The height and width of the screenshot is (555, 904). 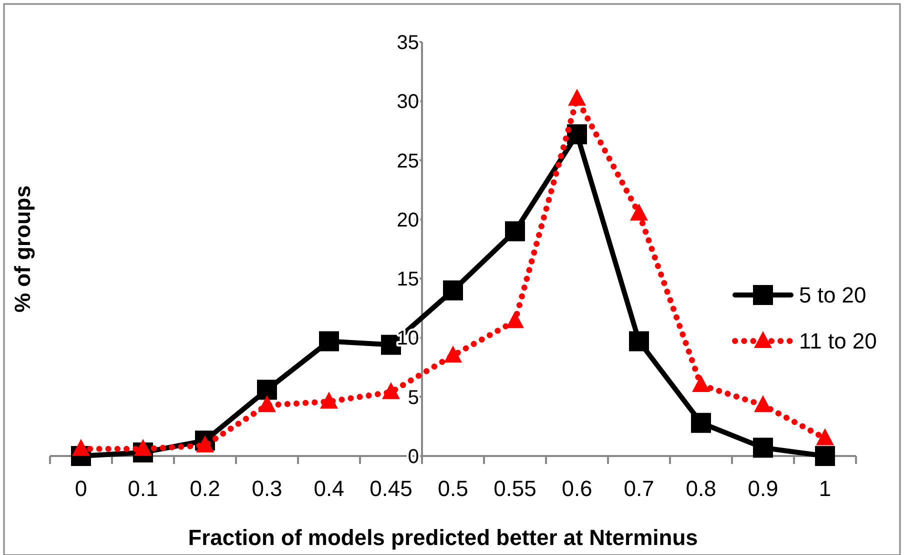 I want to click on y-tick-label: 20, so click(x=407, y=220).